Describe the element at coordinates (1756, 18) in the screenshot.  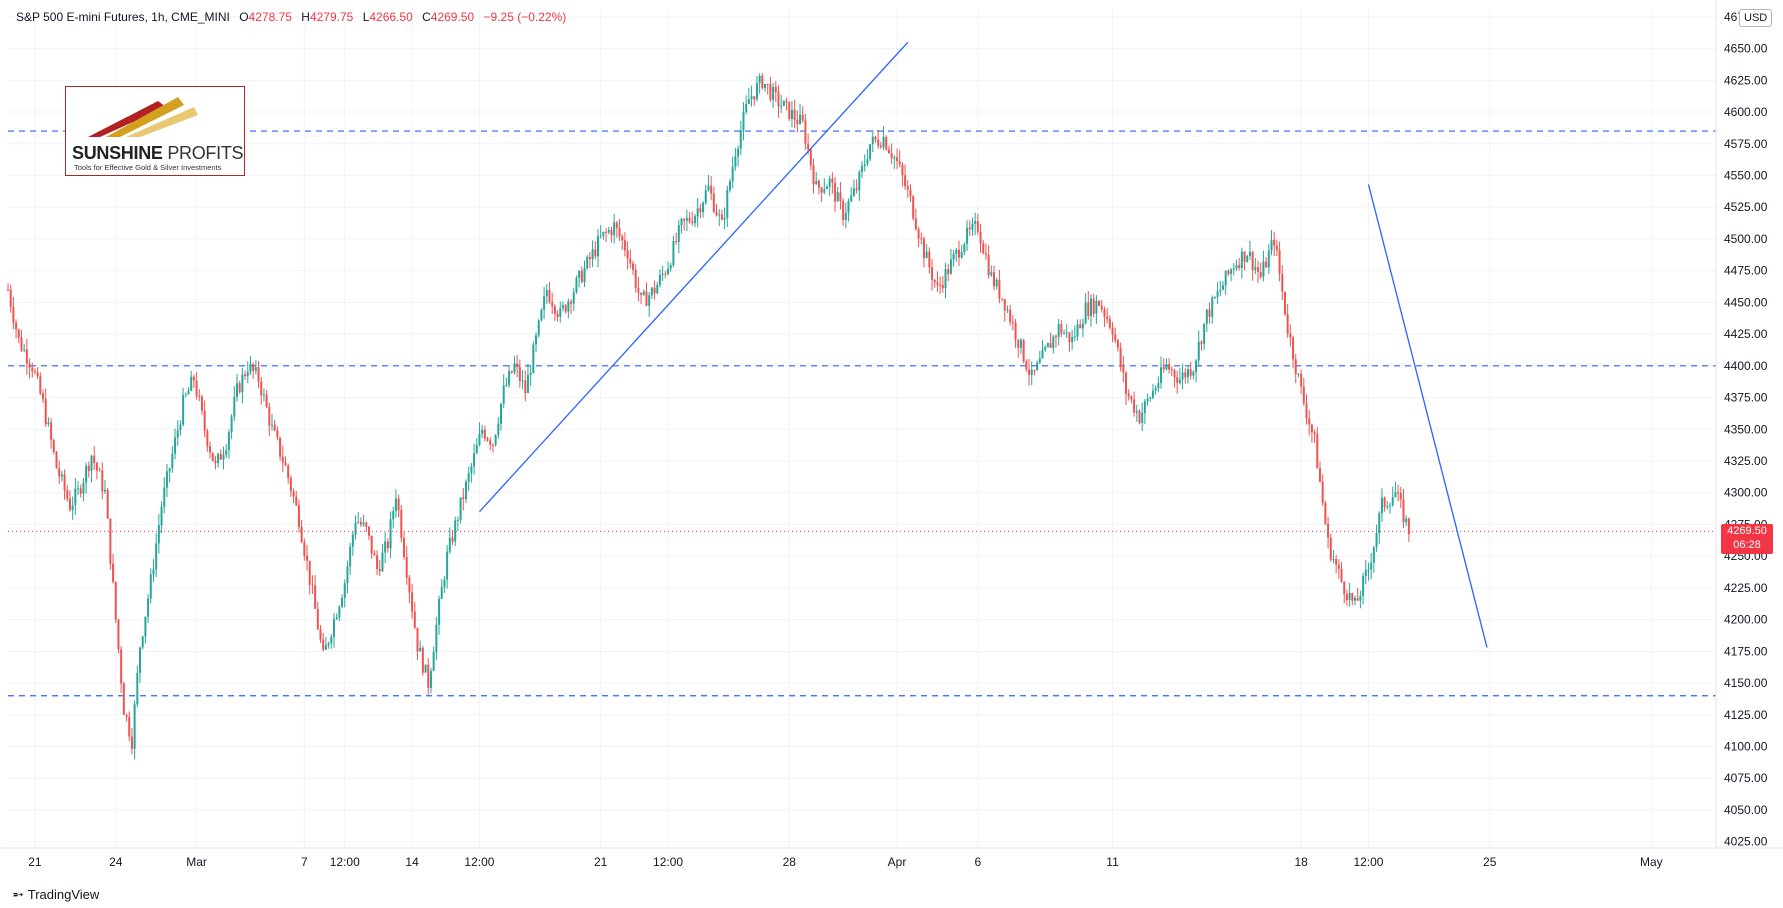
I see `currency-button: USD` at that location.